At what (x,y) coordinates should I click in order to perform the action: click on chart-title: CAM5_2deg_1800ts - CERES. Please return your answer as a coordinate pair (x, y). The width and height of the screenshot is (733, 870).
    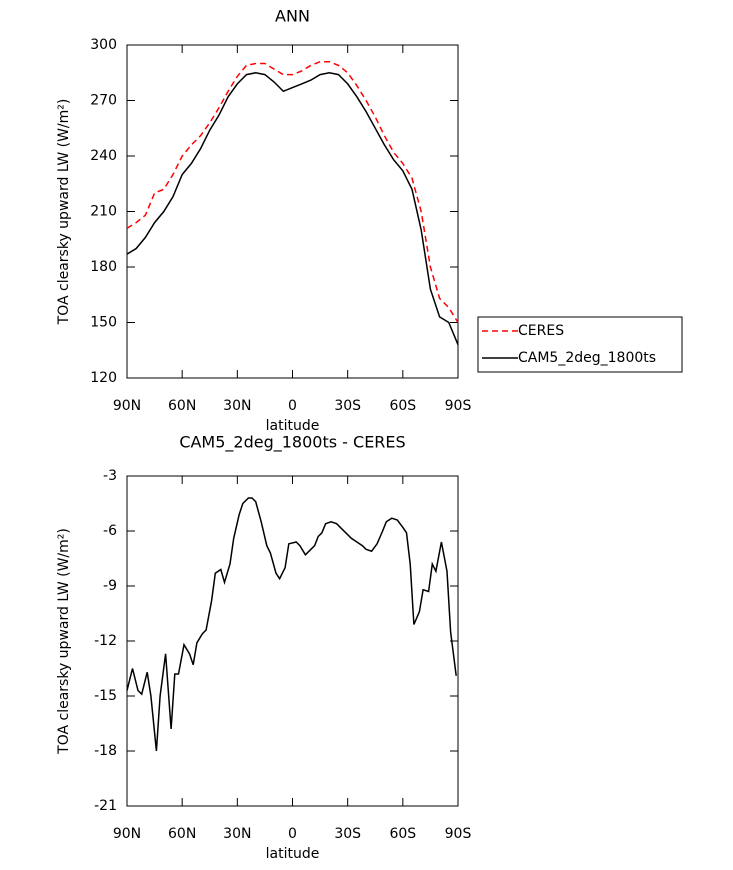
    Looking at the image, I should click on (292, 443).